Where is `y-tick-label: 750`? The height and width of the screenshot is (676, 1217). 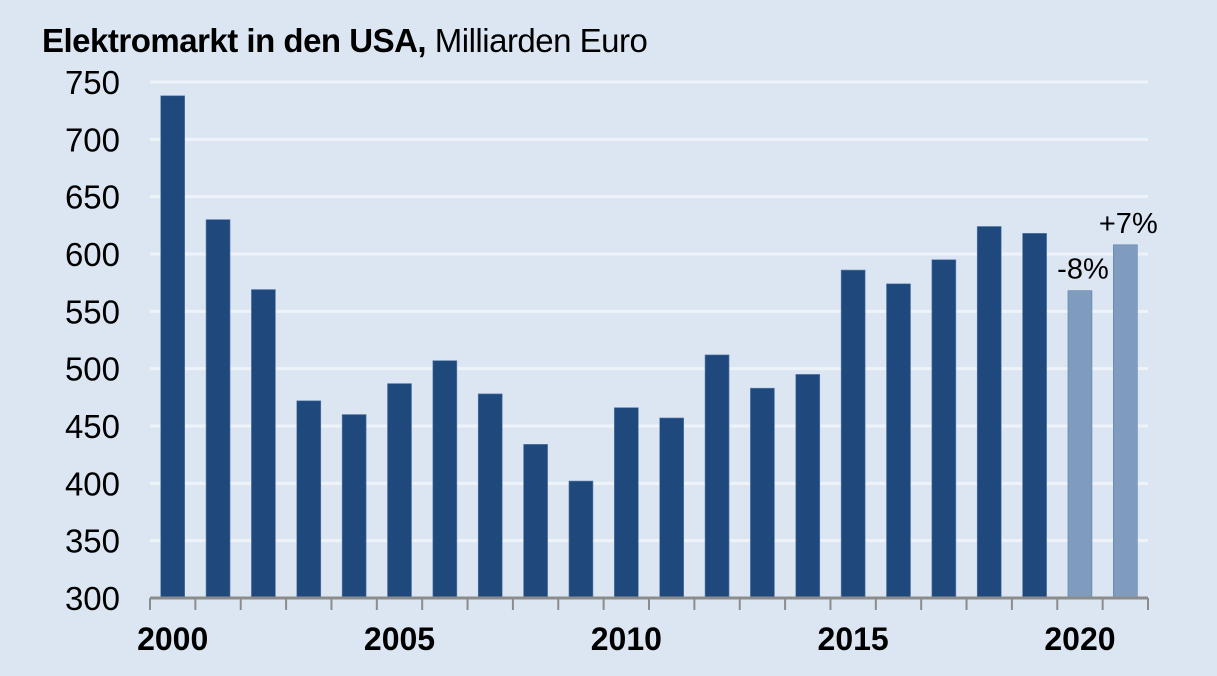
y-tick-label: 750 is located at coordinates (92, 82).